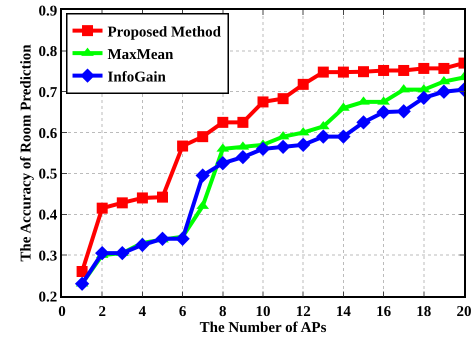 This screenshot has width=474, height=338. Describe the element at coordinates (48, 297) in the screenshot. I see `y-tick-label: 0.2` at that location.